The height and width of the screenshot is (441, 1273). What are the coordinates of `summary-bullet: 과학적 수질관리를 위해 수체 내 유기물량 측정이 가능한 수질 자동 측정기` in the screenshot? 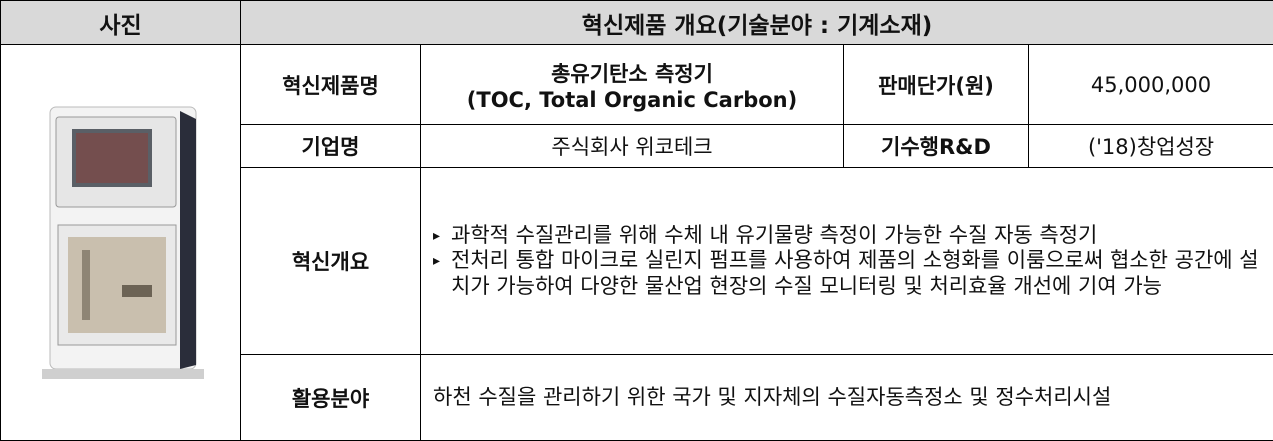 It's located at (849, 235).